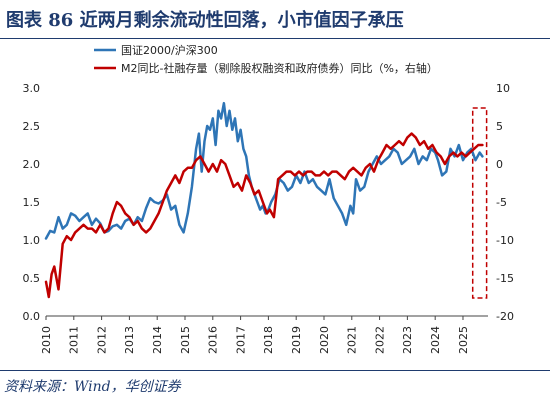 The width and height of the screenshot is (550, 405). What do you see at coordinates (240, 340) in the screenshot?
I see `x-tick-label: 2017` at bounding box center [240, 340].